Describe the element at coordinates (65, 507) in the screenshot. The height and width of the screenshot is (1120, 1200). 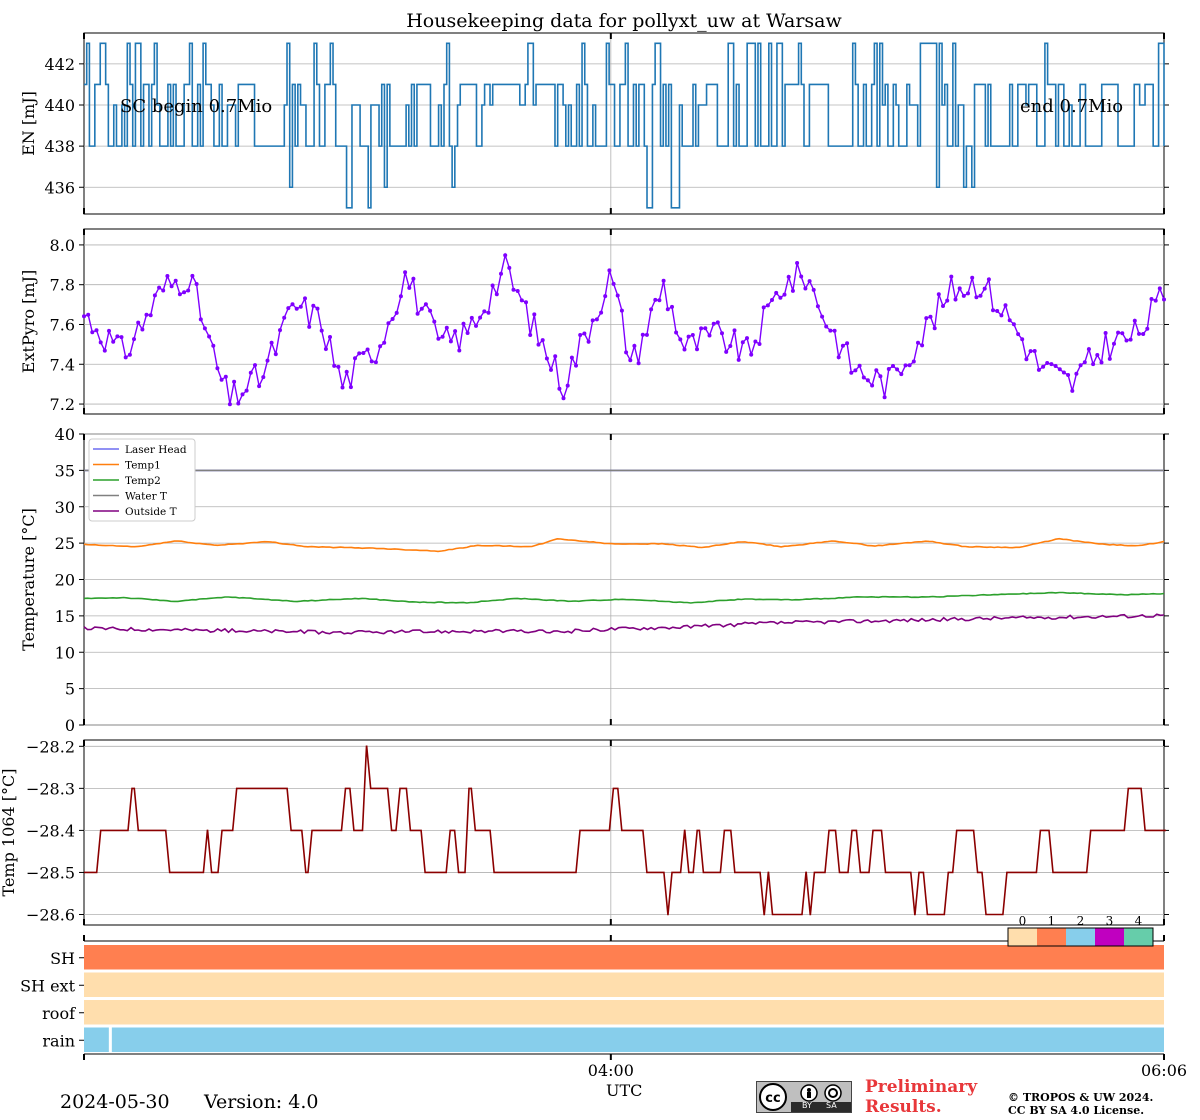
I see `y-tick-label: 30` at that location.